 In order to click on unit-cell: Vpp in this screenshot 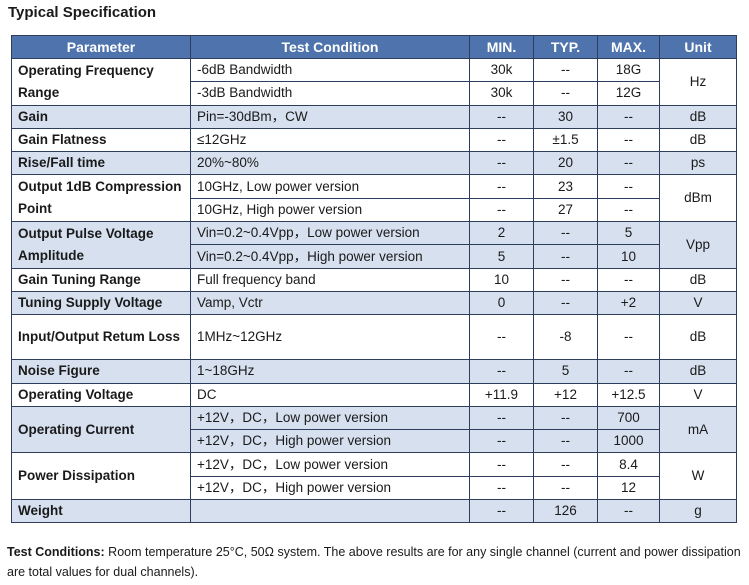, I will do `click(698, 245)`.